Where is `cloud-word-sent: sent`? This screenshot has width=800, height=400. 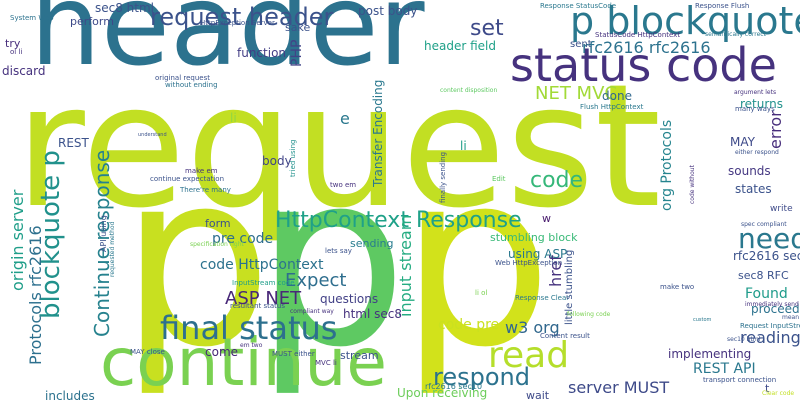
cloud-word-sent: sent is located at coordinates (581, 44).